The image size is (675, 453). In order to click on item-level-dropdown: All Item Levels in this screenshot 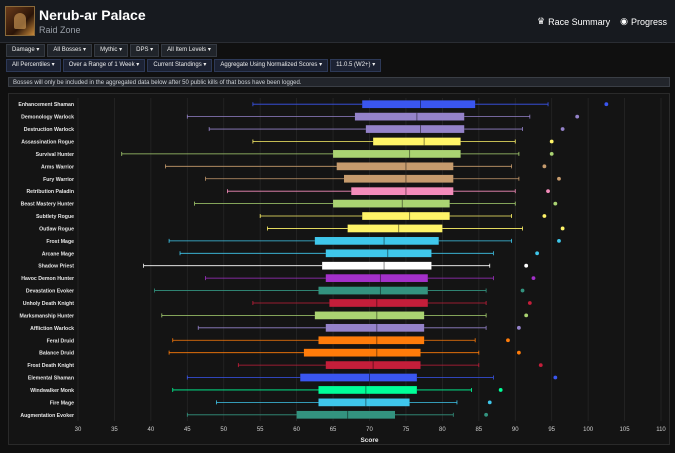, I will do `click(189, 50)`.